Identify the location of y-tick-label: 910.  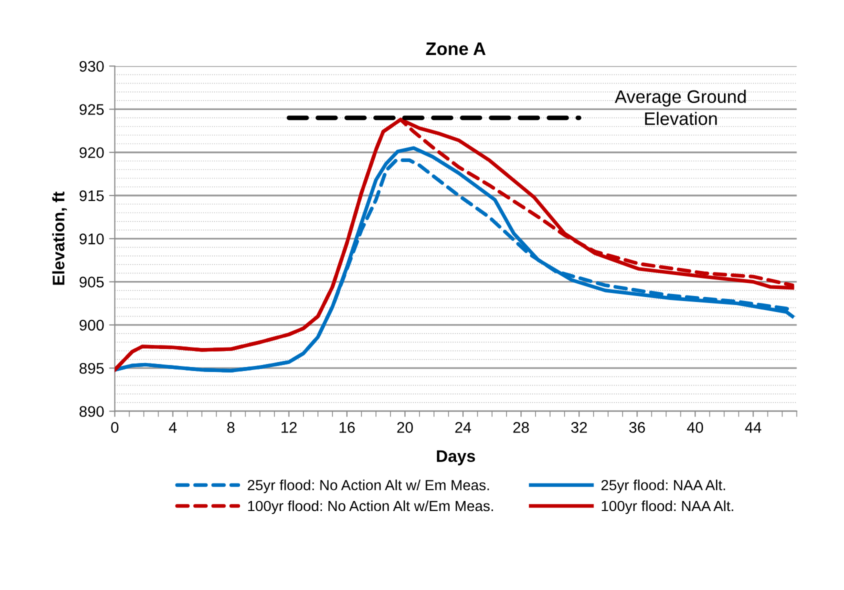
(92, 239).